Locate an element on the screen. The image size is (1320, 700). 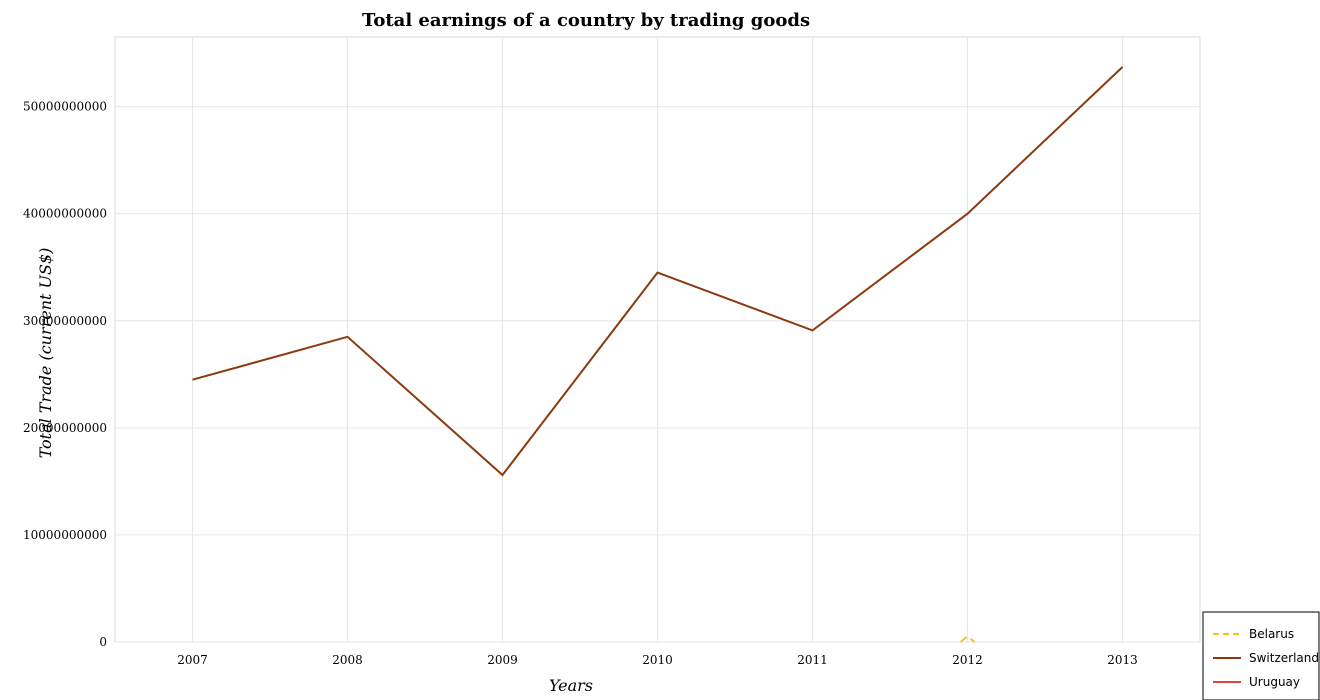
legend-box is located at coordinates (1261, 655).